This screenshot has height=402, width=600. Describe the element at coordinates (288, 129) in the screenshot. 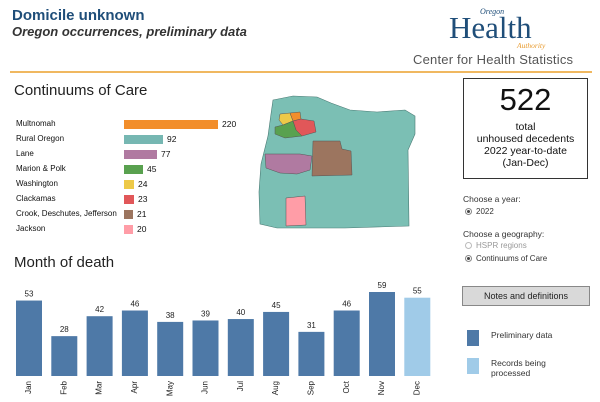

I see `map-region-marion-polk` at that location.